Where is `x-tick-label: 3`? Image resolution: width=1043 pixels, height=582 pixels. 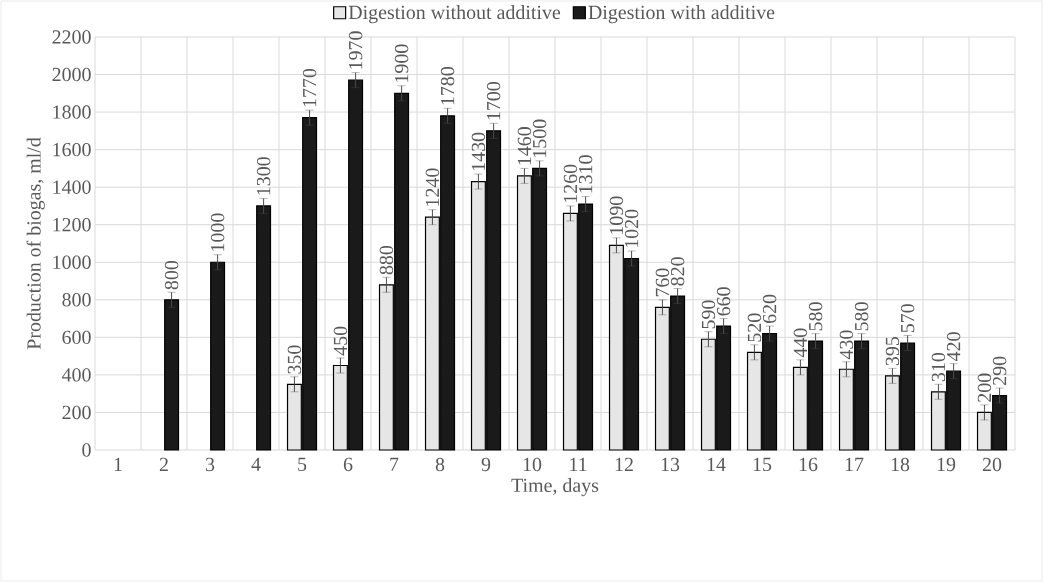
x-tick-label: 3 is located at coordinates (210, 464).